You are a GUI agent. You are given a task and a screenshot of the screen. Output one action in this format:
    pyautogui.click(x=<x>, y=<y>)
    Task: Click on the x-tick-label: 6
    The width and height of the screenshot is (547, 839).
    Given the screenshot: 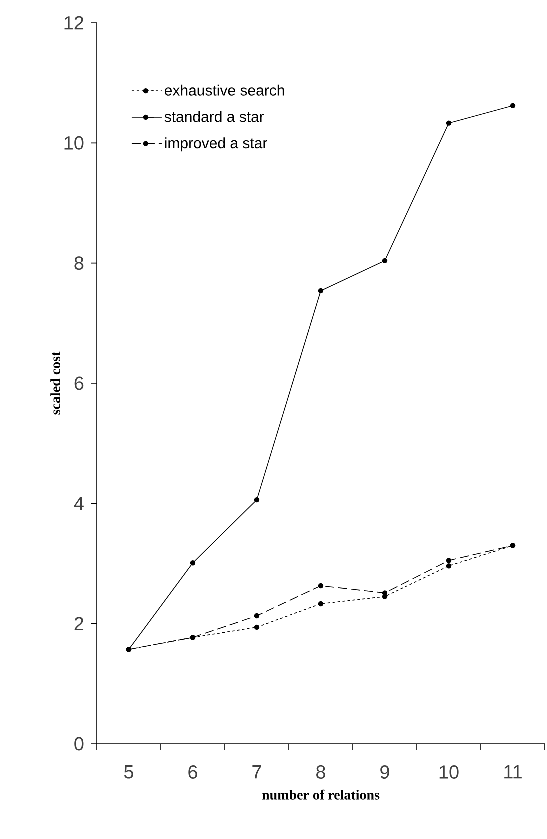 What is the action you would take?
    pyautogui.click(x=193, y=772)
    